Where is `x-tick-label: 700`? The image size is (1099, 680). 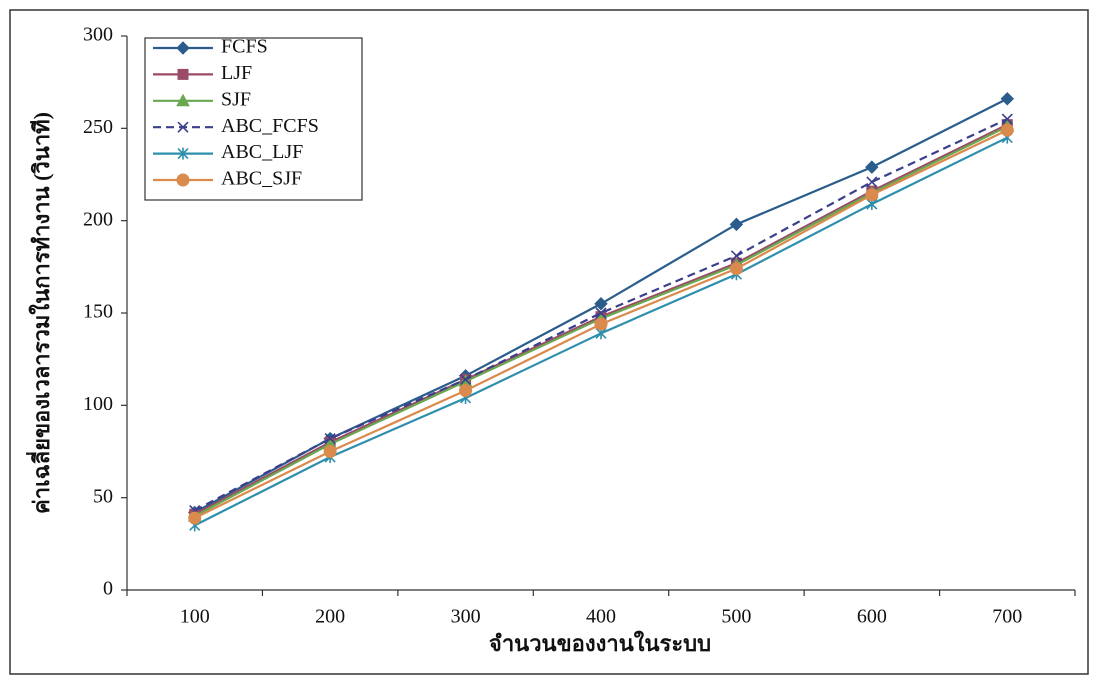 x-tick-label: 700 is located at coordinates (1007, 617).